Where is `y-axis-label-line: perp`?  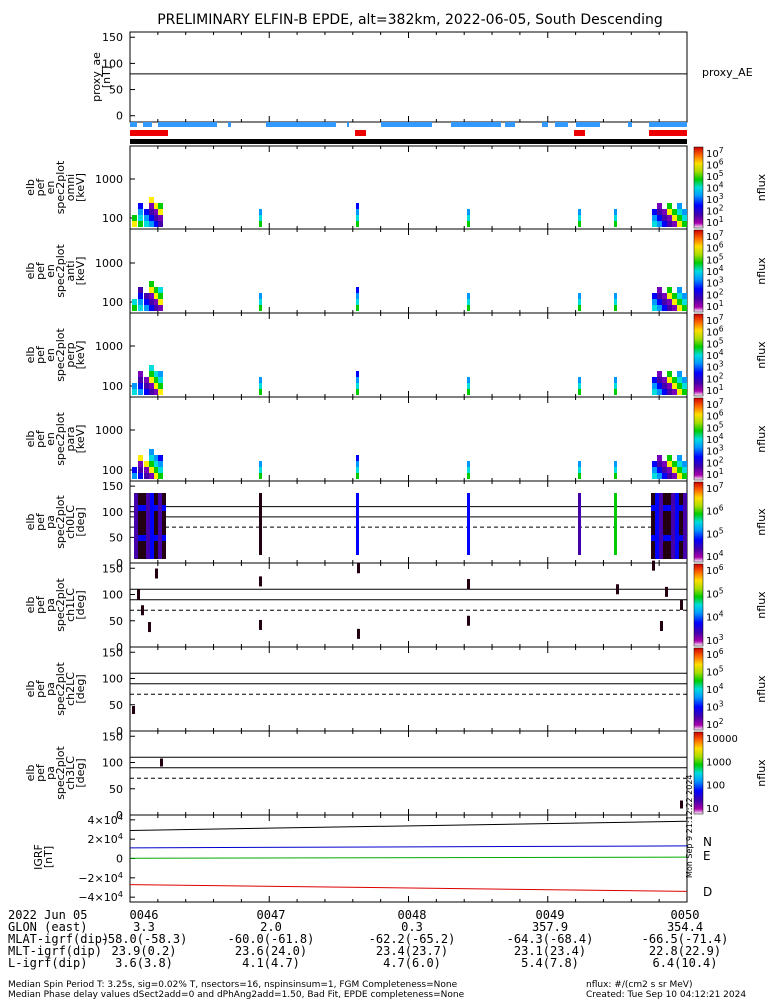
y-axis-label-line: perp is located at coordinates (70, 354).